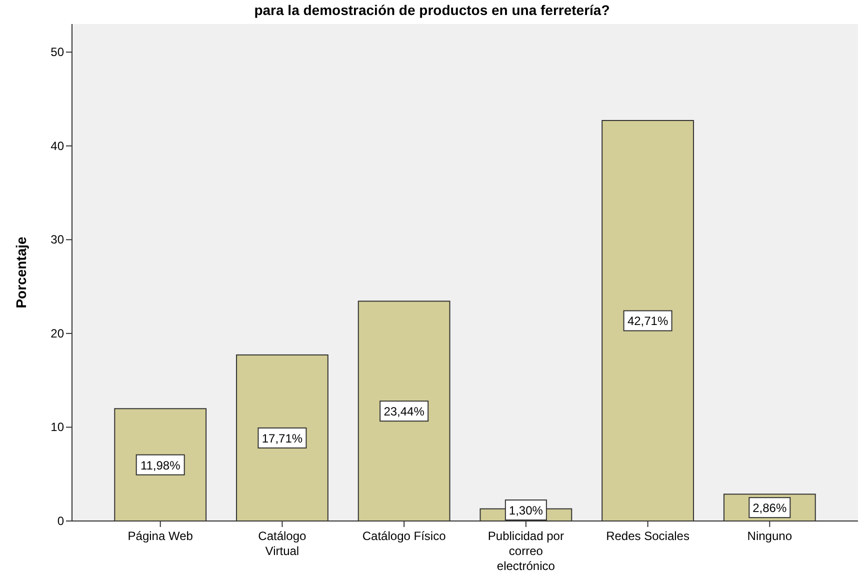 Image resolution: width=864 pixels, height=581 pixels. What do you see at coordinates (57, 239) in the screenshot?
I see `y-tick-label: 30` at bounding box center [57, 239].